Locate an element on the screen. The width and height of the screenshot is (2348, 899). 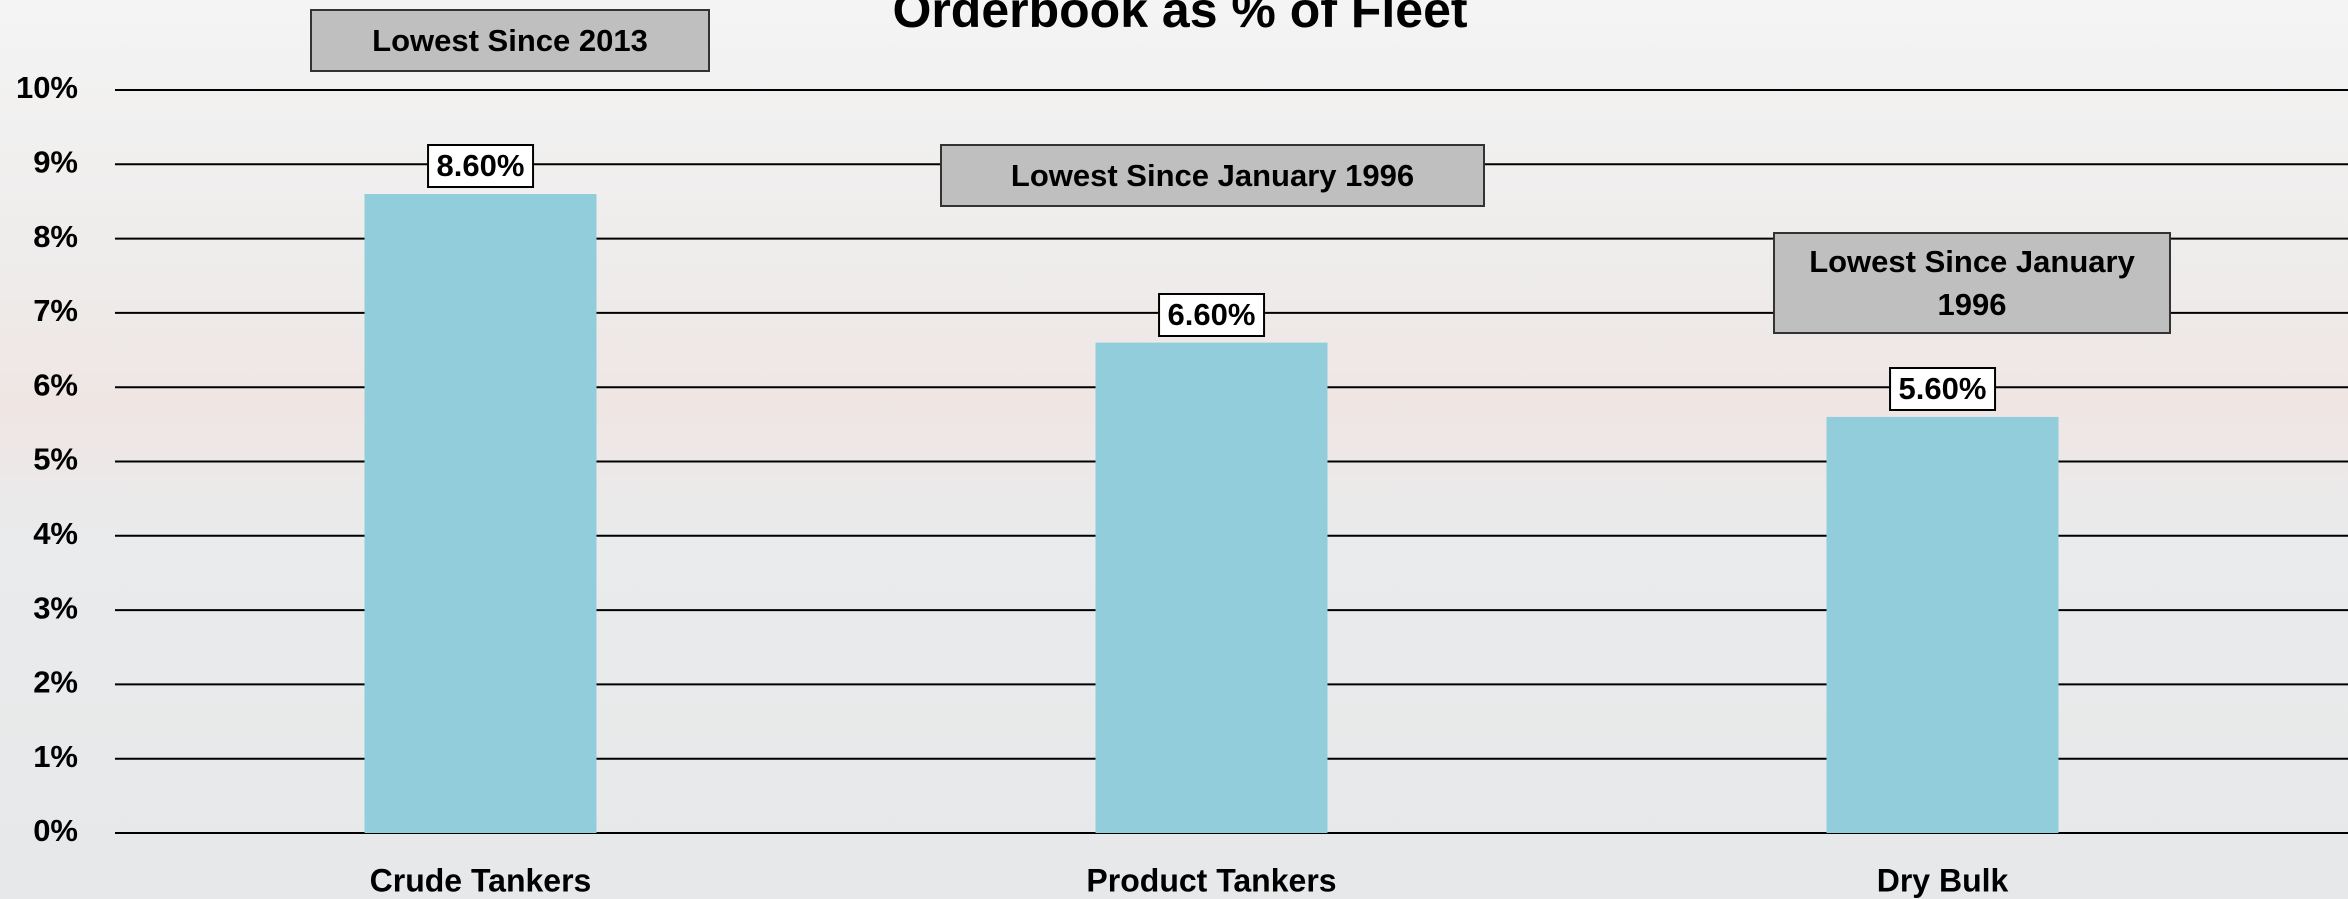
chart-title: Orderbook as % of Fleet is located at coordinates (1179, 19).